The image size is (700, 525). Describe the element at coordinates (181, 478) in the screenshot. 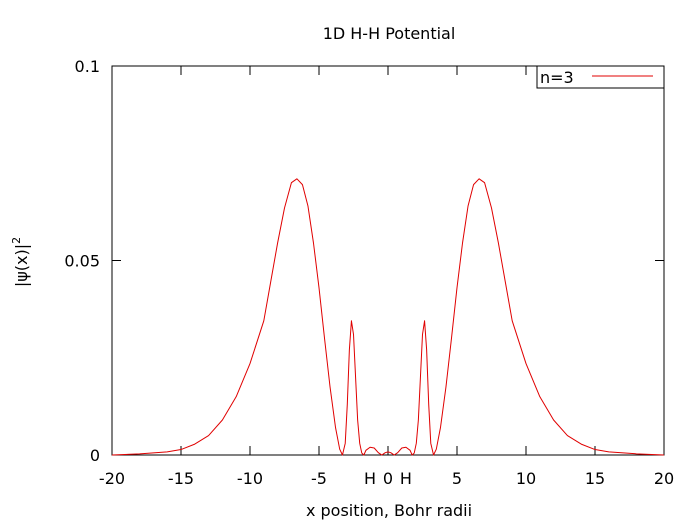

I see `x-tick-label: -15` at that location.